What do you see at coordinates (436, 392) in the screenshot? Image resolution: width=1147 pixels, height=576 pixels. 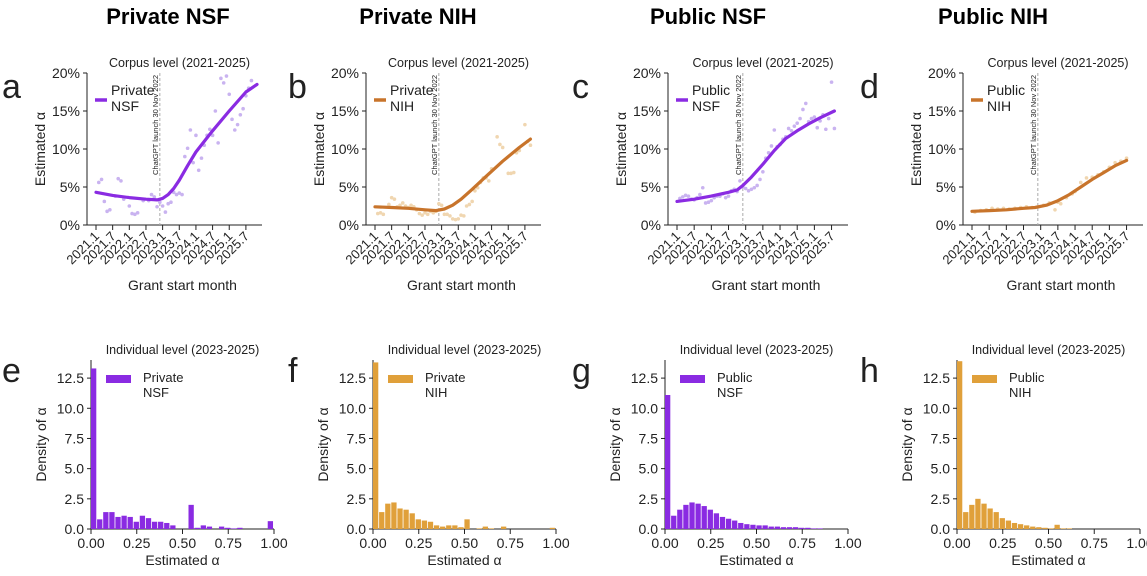 I see `legend-label-line2: NIH` at bounding box center [436, 392].